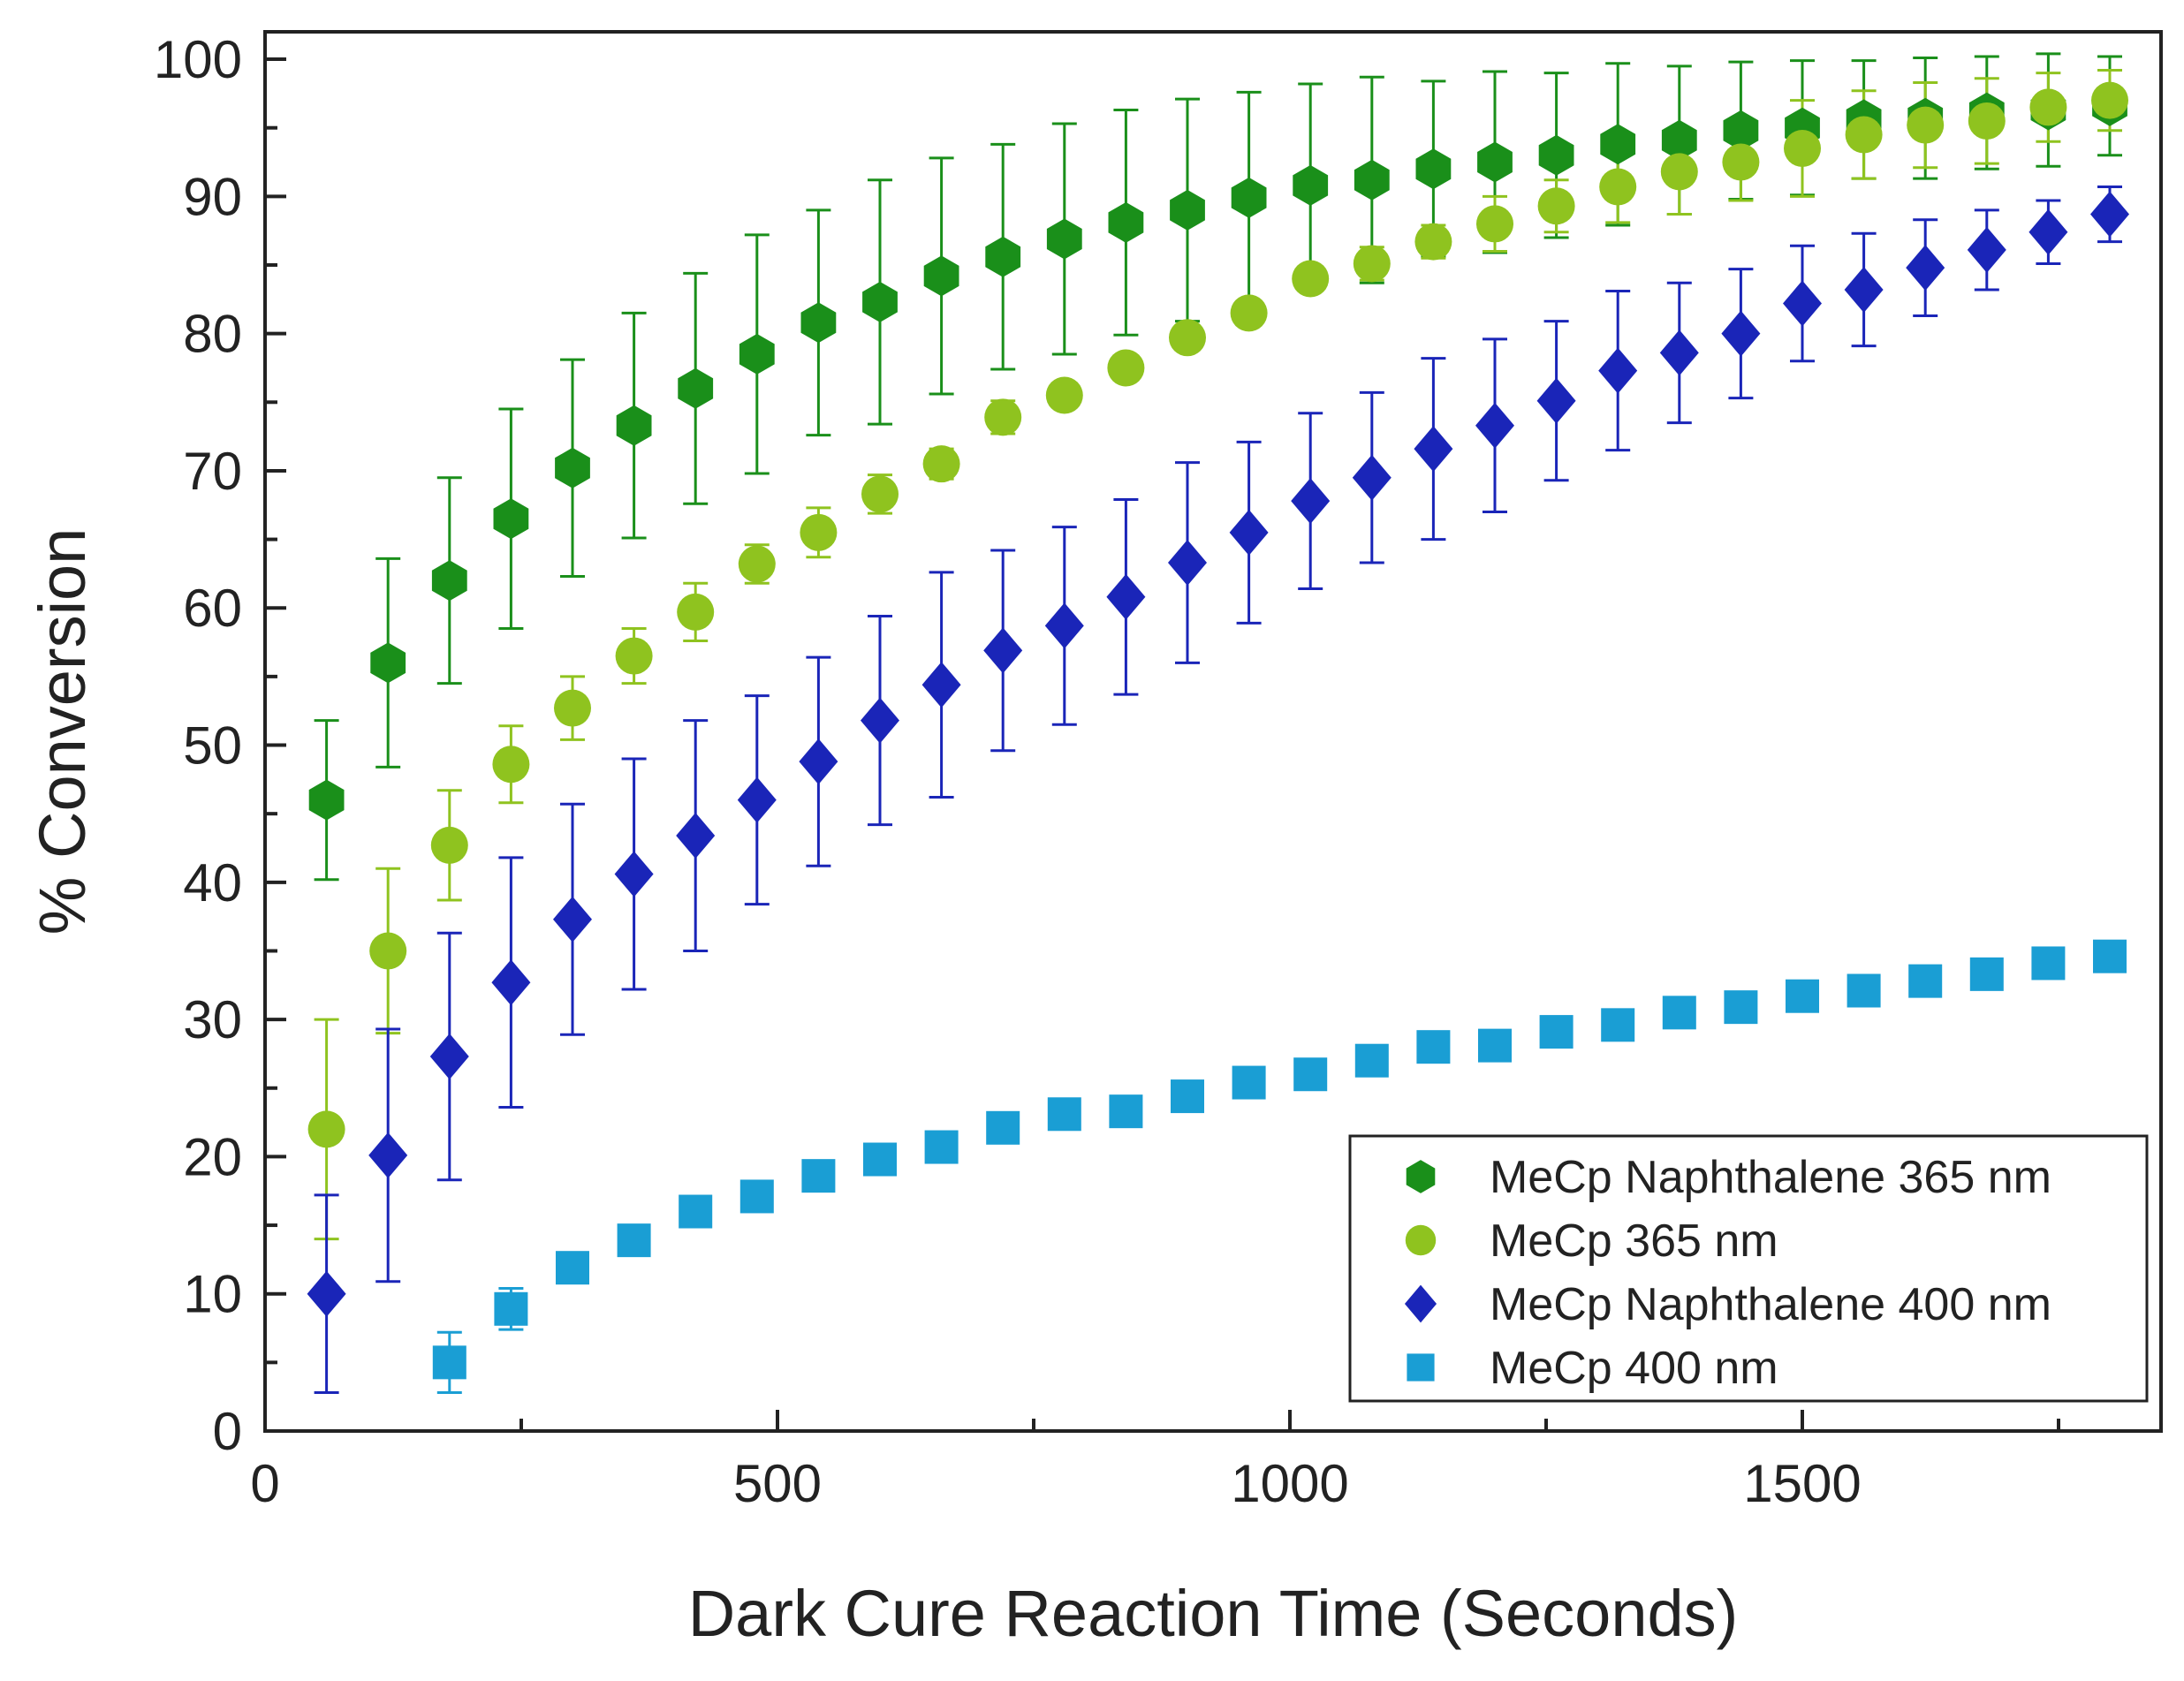 Image resolution: width=2184 pixels, height=1681 pixels. What do you see at coordinates (1213, 1613) in the screenshot?
I see `x-axis-title: Dark Cure Reaction Time (Seconds)` at bounding box center [1213, 1613].